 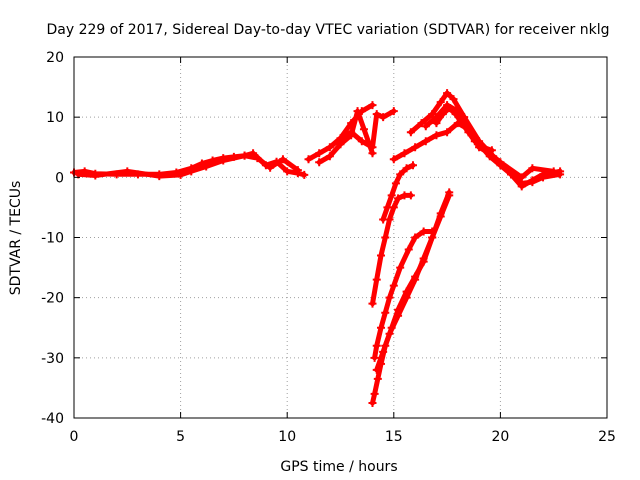 What do you see at coordinates (52, 359) in the screenshot?
I see `y-tick-label: -30` at bounding box center [52, 359].